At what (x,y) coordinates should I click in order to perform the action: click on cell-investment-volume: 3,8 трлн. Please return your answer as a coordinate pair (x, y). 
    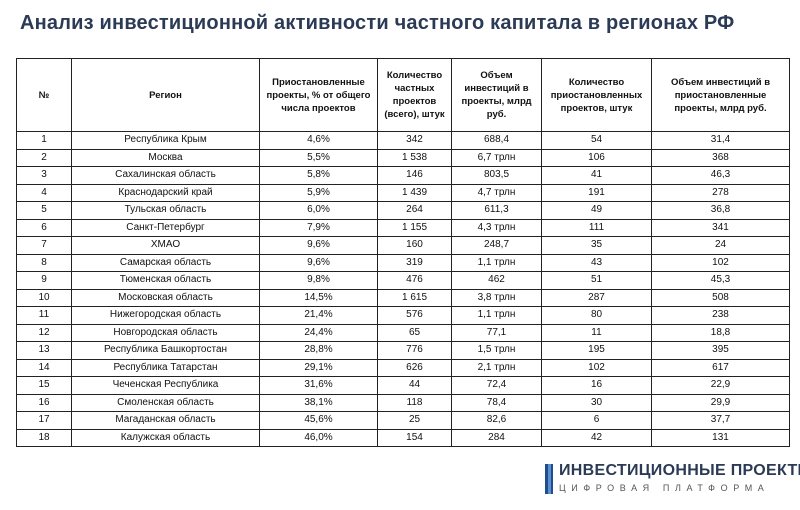
    Looking at the image, I should click on (496, 297).